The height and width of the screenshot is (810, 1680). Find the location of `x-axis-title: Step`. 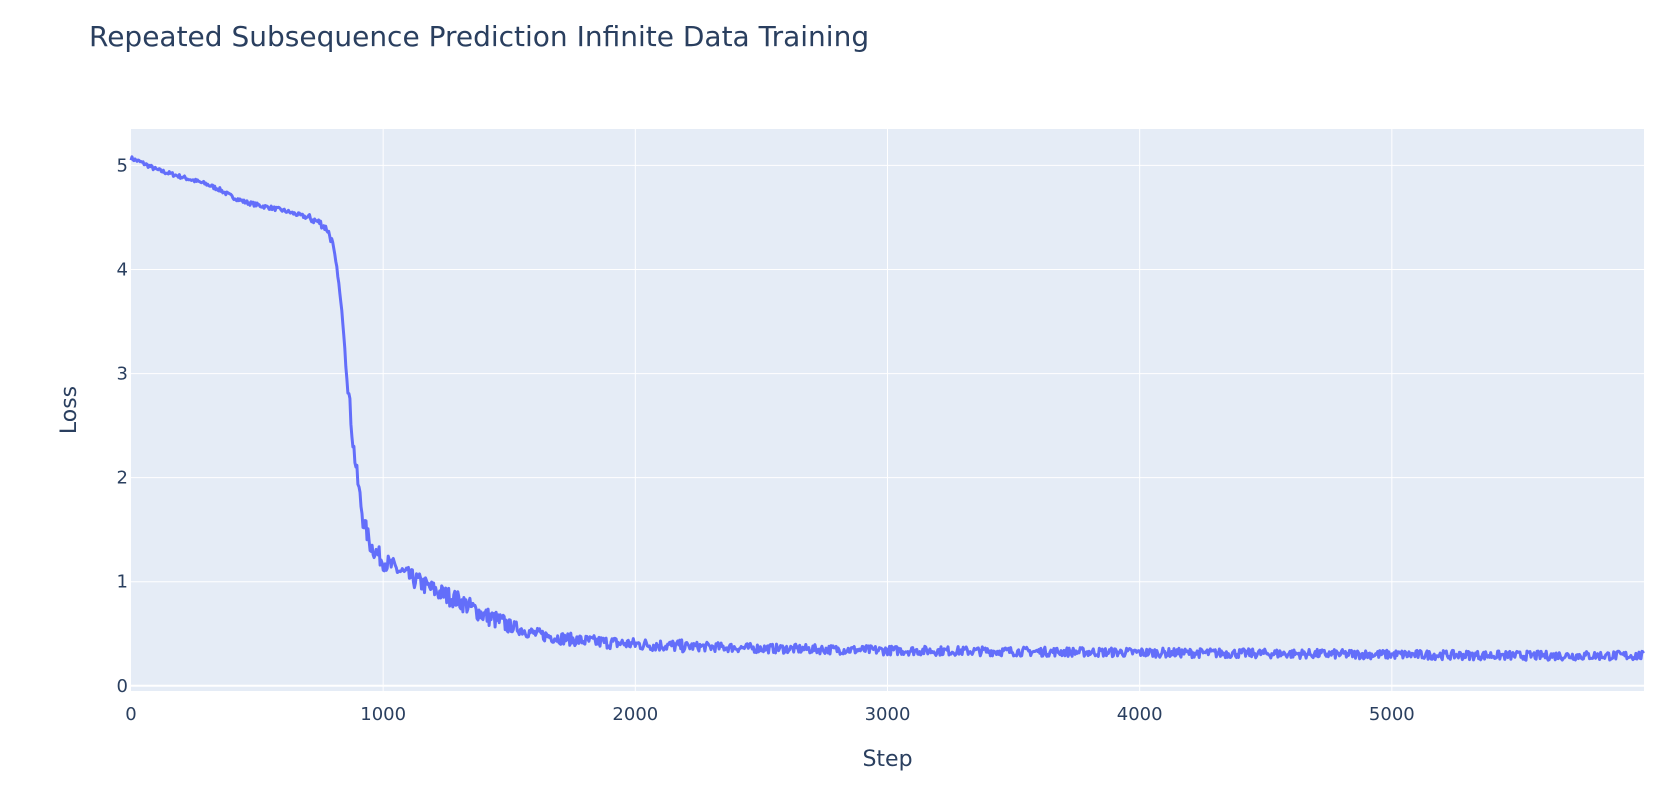

x-axis-title: Step is located at coordinates (887, 759).